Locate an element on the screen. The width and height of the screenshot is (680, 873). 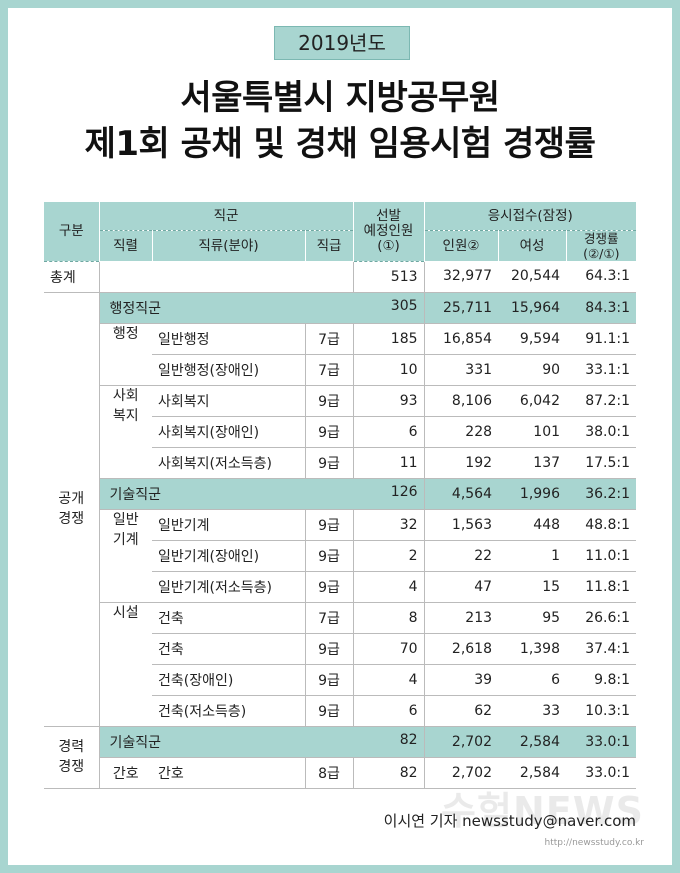
row-women: 15 is located at coordinates (532, 587).